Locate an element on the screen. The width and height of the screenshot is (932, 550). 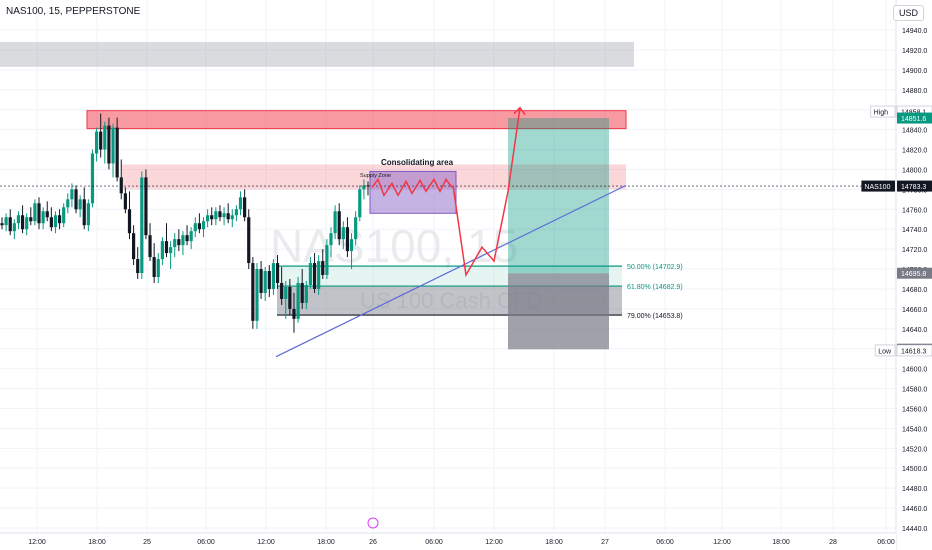
price-label-tag-bg is located at coordinates (878, 186).